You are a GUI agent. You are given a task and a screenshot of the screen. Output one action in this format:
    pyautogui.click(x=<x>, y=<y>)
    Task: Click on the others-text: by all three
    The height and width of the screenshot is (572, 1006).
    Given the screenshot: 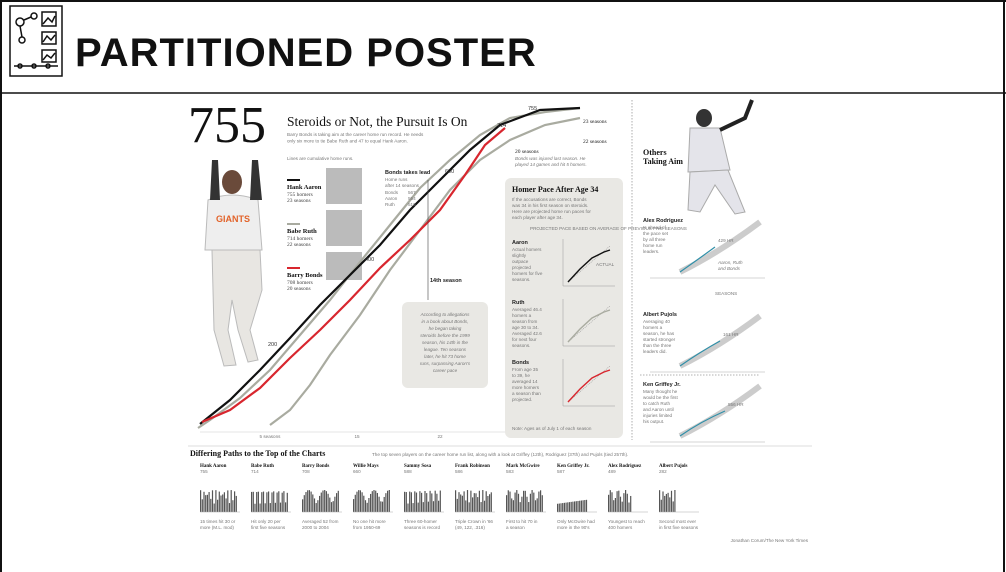 What is the action you would take?
    pyautogui.click(x=654, y=239)
    